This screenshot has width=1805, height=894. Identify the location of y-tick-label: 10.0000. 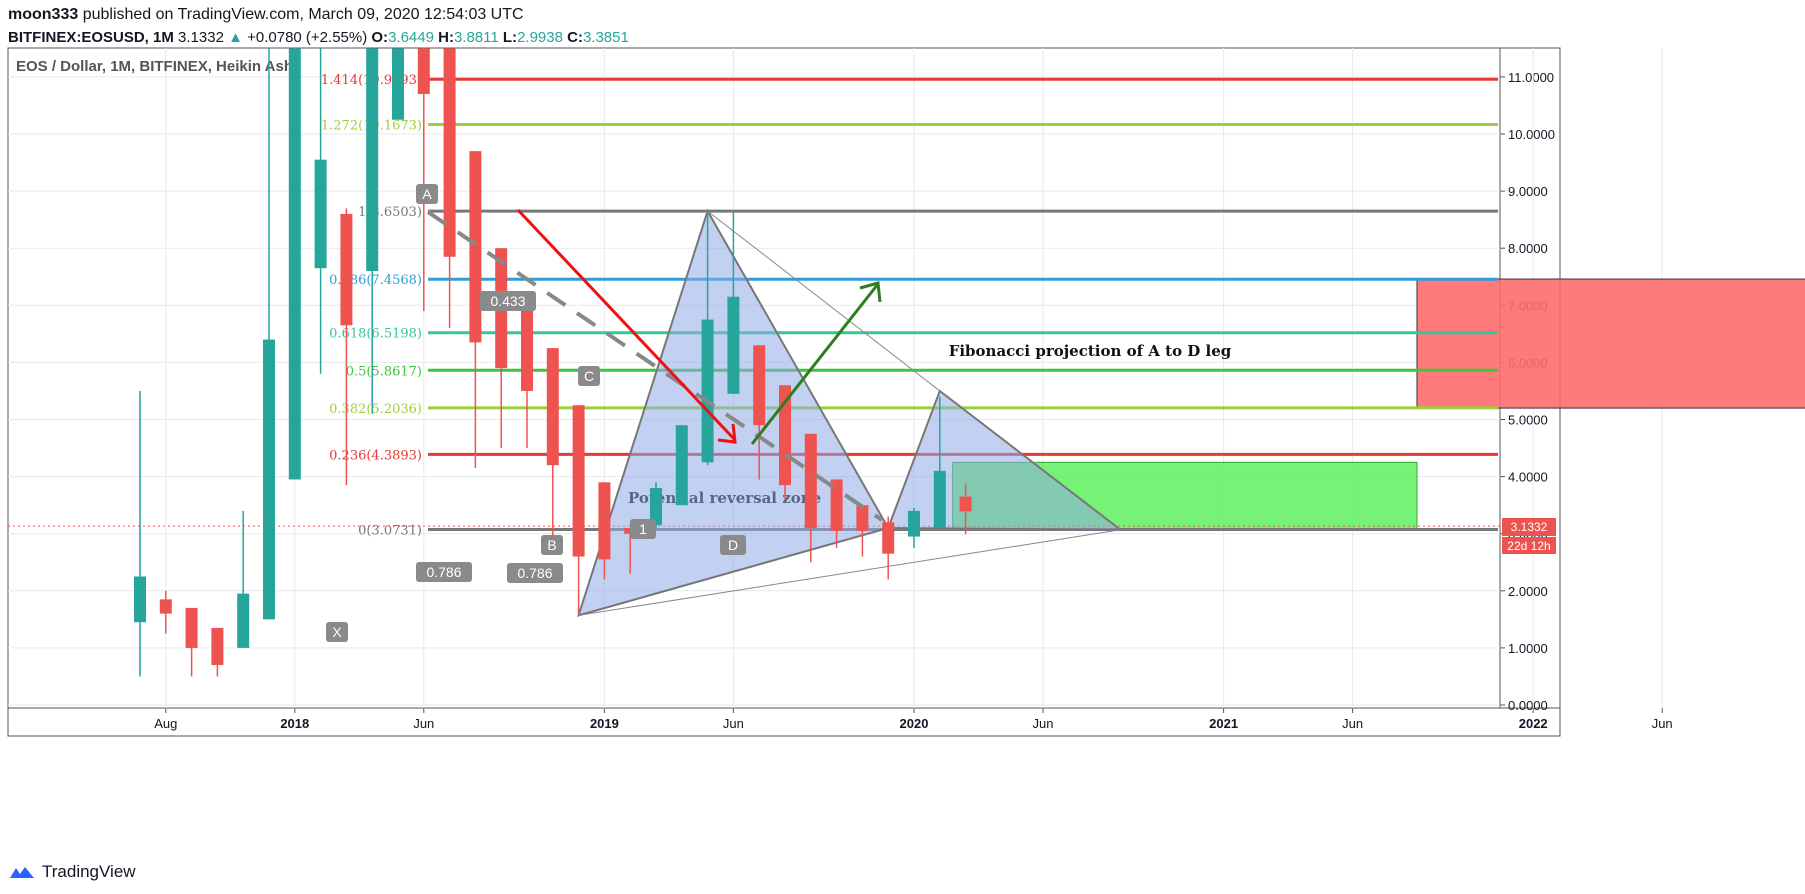
(1531, 134).